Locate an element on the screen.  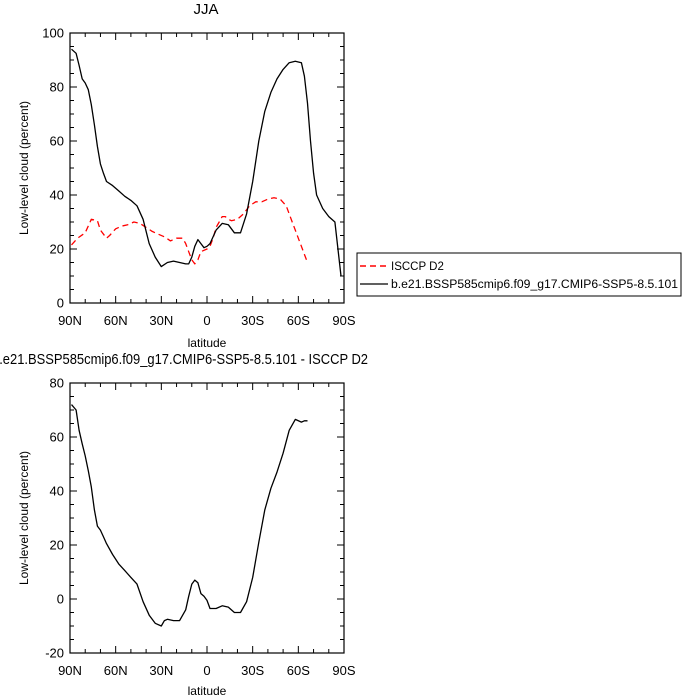
chart-1-y-axis-label: Low-level cloud (percent) is located at coordinates (24, 168).